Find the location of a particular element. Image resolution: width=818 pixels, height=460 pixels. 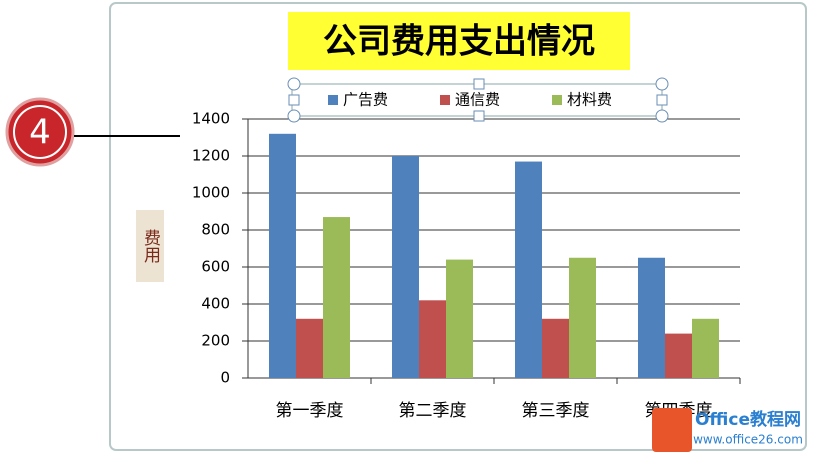

watermark-name: Office教程网 is located at coordinates (748, 419).